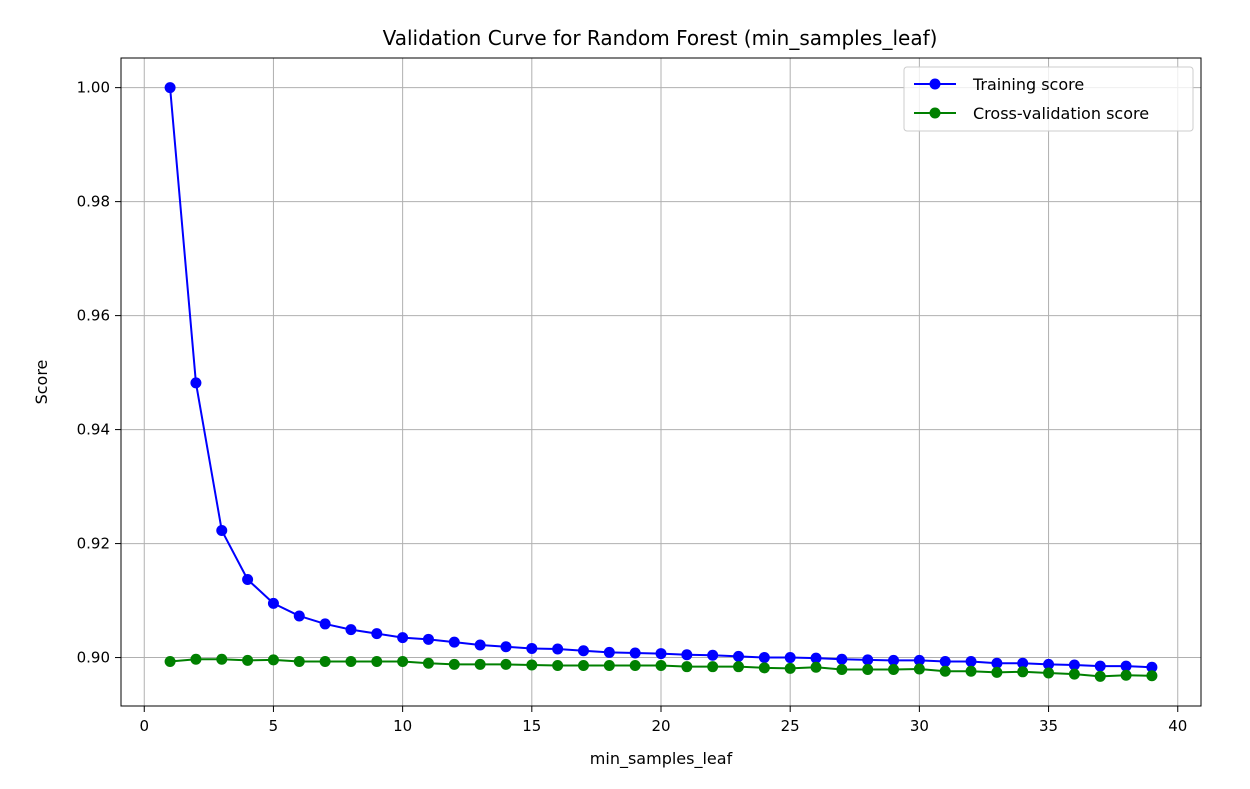 The height and width of the screenshot is (789, 1250). I want to click on y-tick-label: 1.00, so click(93, 88).